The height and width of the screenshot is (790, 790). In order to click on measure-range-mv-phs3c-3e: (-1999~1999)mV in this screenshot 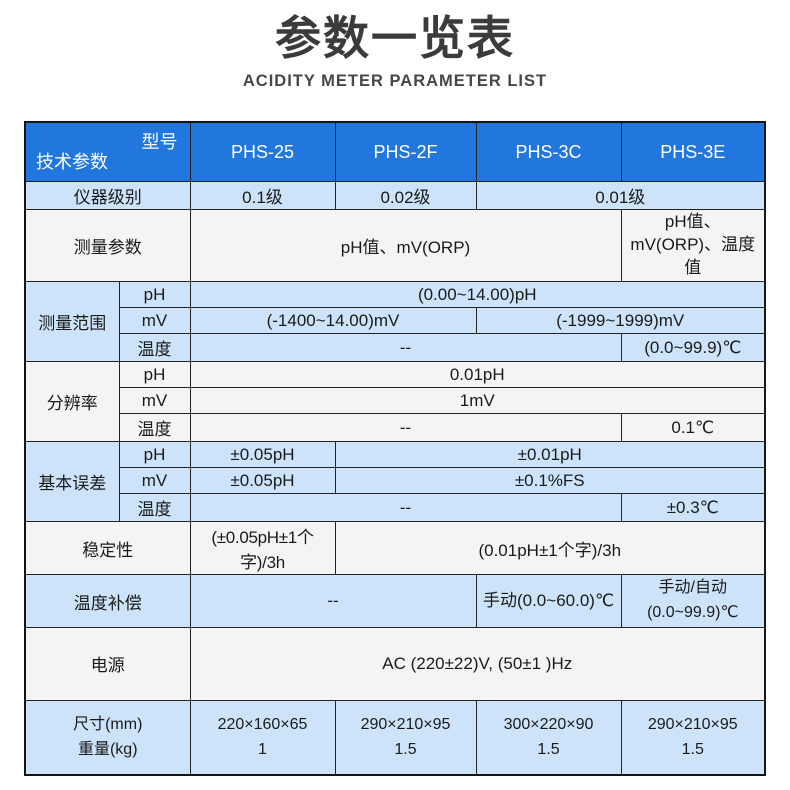, I will do `click(620, 321)`.